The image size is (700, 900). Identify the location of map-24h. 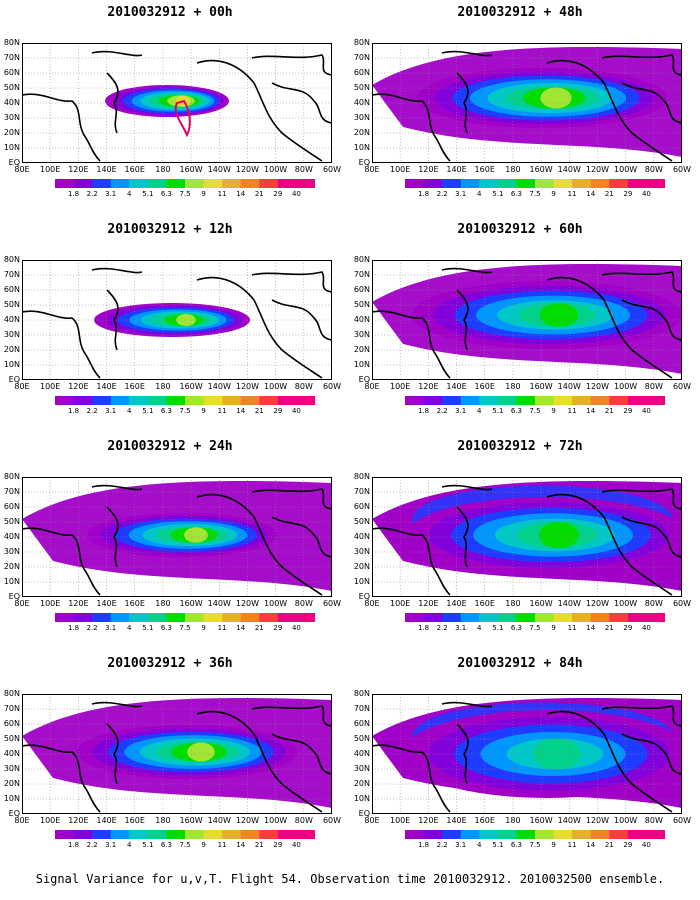
(177, 537).